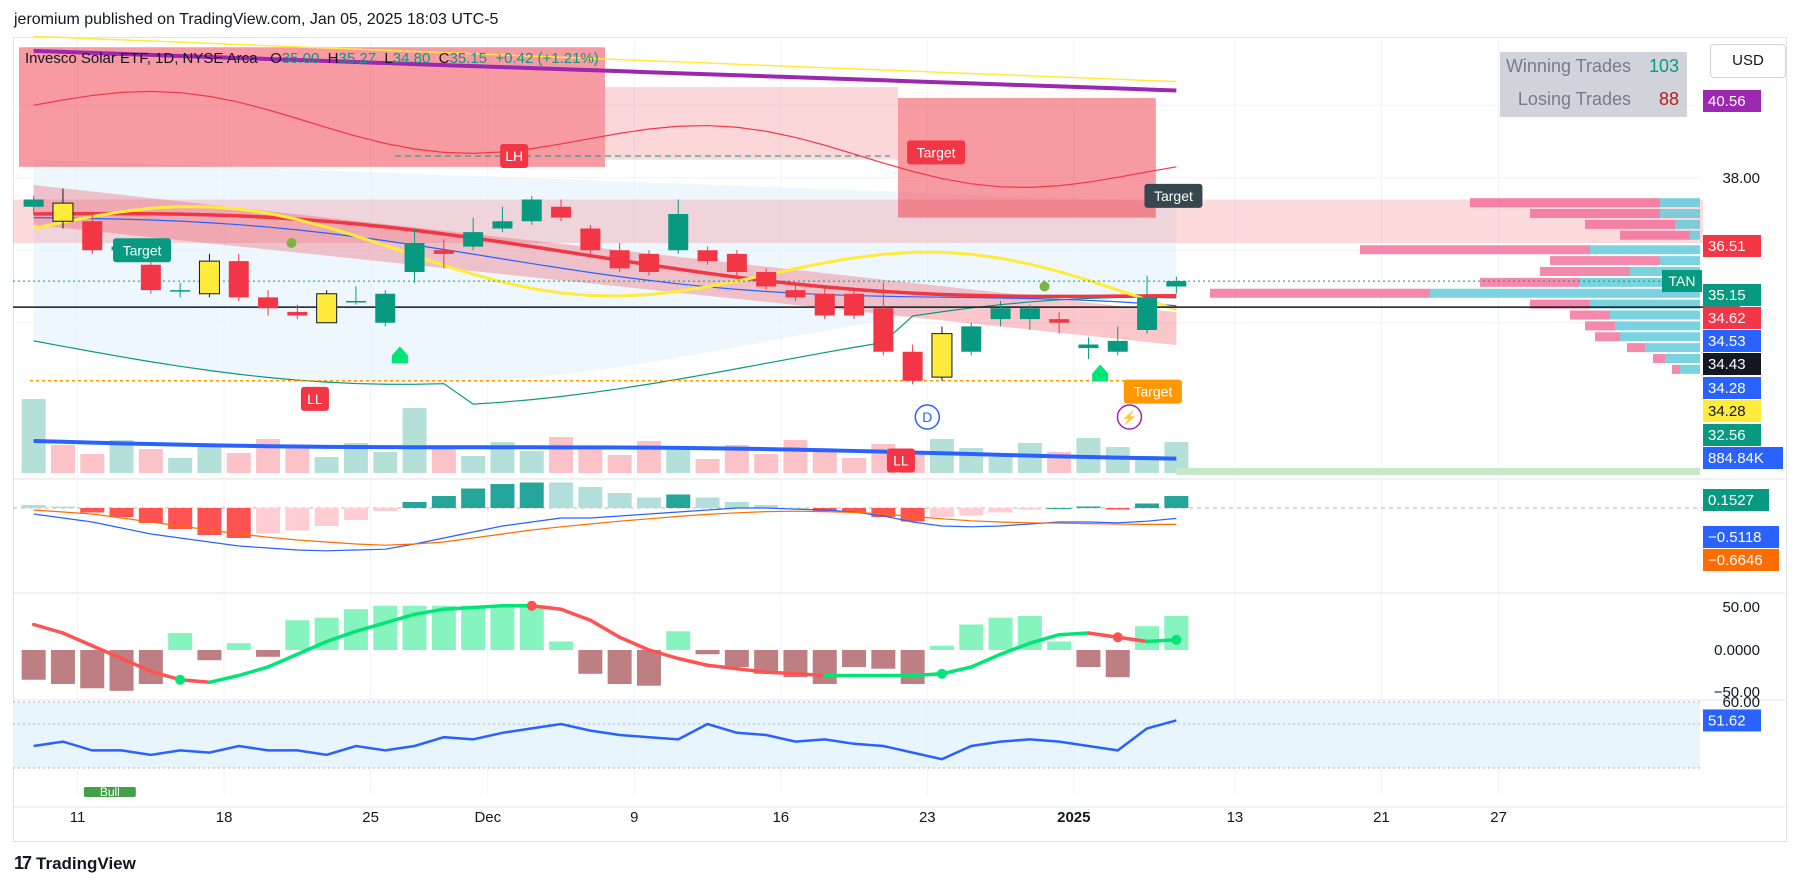 Image resolution: width=1803 pixels, height=888 pixels. What do you see at coordinates (605, 529) in the screenshot?
I see `macd-line` at bounding box center [605, 529].